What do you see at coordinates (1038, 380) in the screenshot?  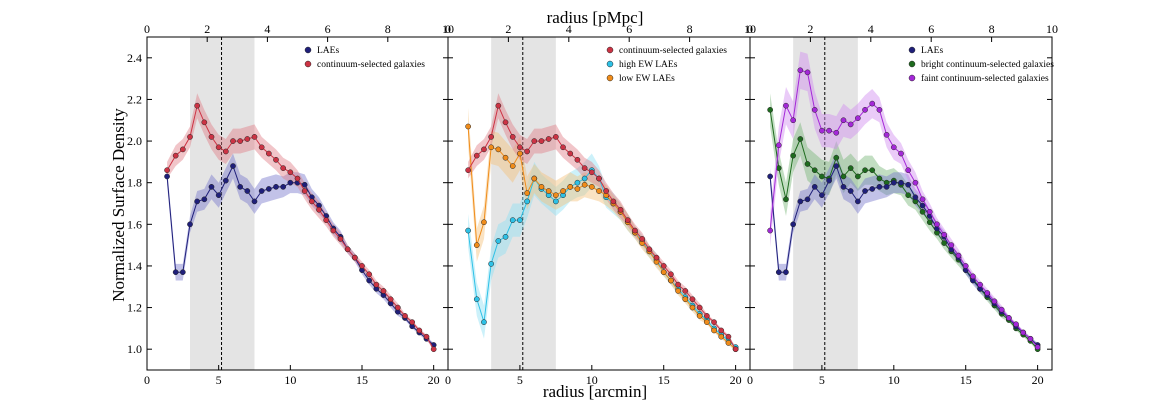 I see `x-tick-label: 20` at bounding box center [1038, 380].